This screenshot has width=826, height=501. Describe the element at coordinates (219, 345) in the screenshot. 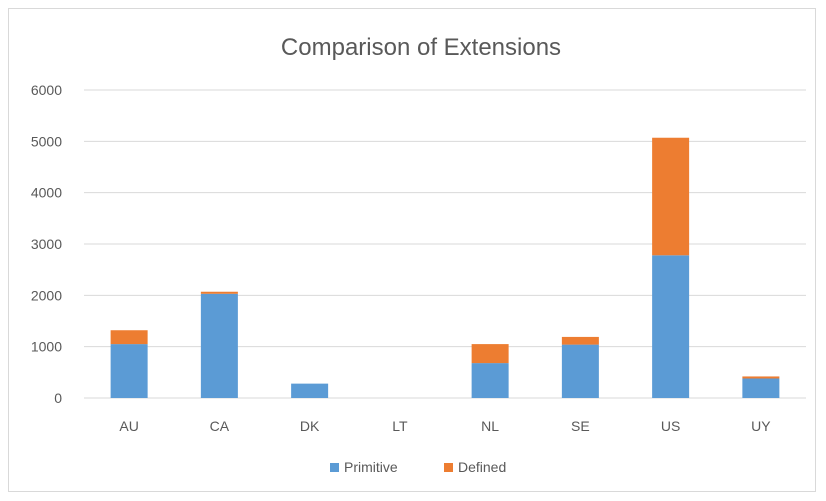

I see `bar-primitive-ca` at that location.